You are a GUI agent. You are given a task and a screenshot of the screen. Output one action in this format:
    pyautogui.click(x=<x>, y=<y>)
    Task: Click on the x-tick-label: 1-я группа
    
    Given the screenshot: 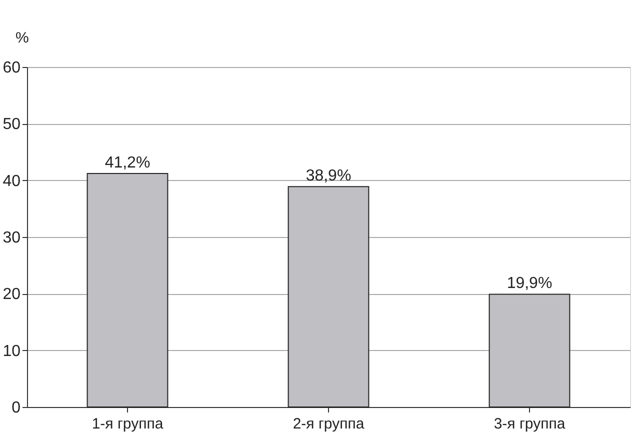 What is the action you would take?
    pyautogui.click(x=128, y=424)
    